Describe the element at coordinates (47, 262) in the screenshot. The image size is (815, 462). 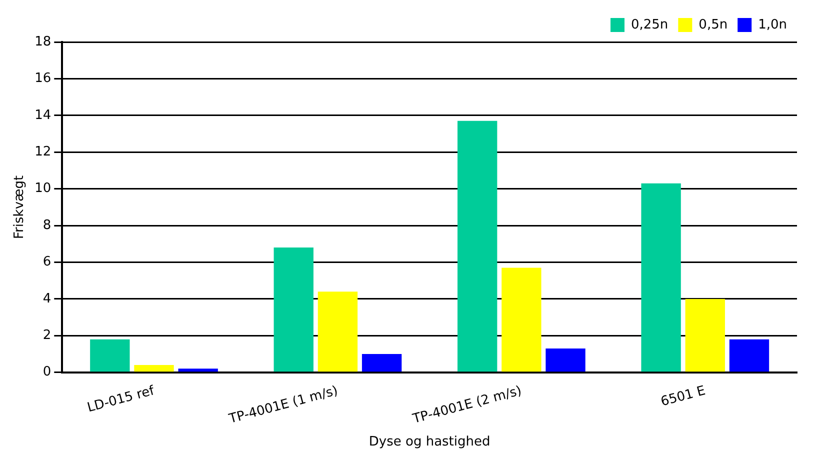
I see `y-tick-label: 6` at that location.